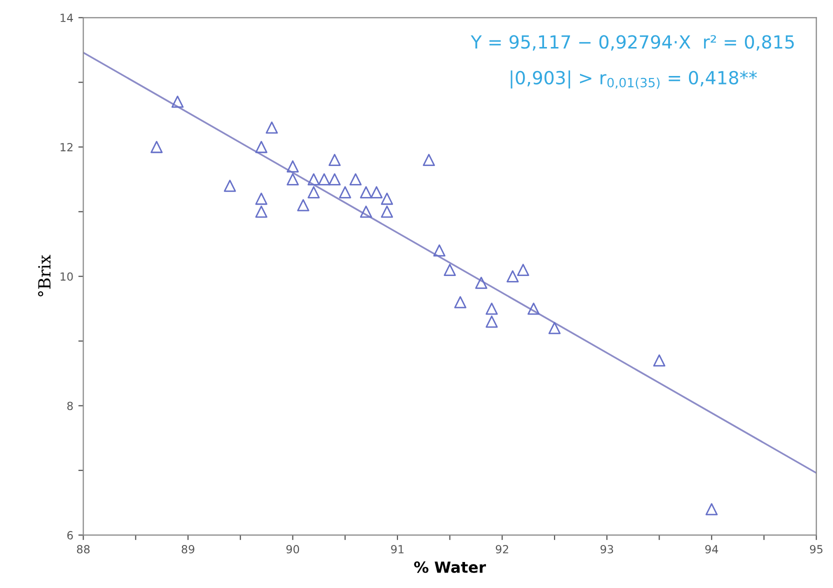  Describe the element at coordinates (502, 549) in the screenshot. I see `x-tick-label: 92` at that location.